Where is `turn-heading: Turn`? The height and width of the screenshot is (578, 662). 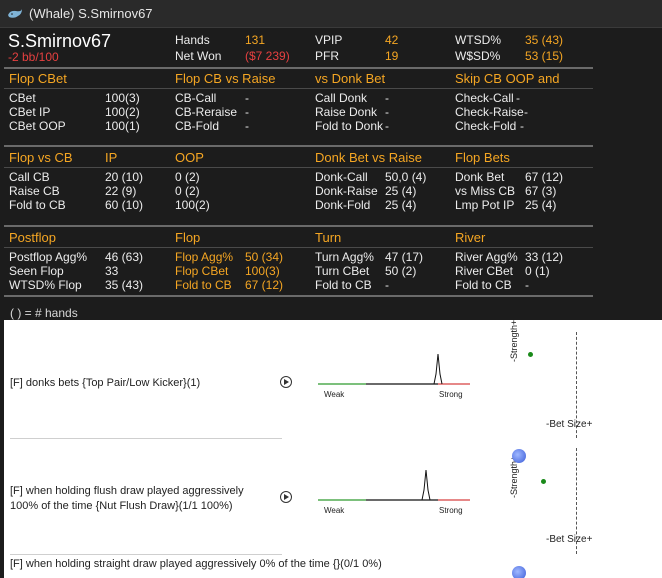
turn-heading: Turn is located at coordinates (328, 237).